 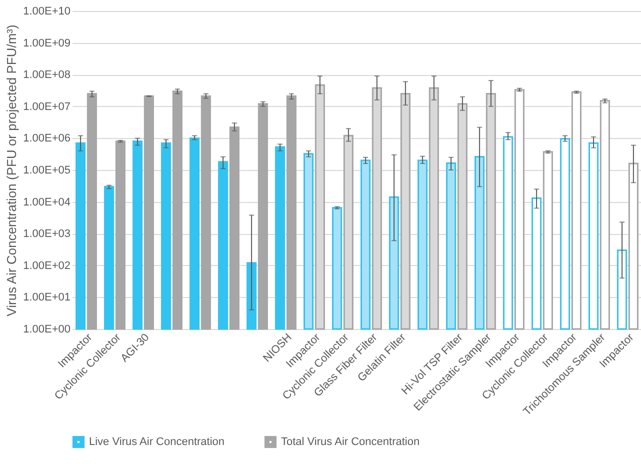 What do you see at coordinates (350, 442) in the screenshot?
I see `legend-label: Total Virus Air Concentration` at bounding box center [350, 442].